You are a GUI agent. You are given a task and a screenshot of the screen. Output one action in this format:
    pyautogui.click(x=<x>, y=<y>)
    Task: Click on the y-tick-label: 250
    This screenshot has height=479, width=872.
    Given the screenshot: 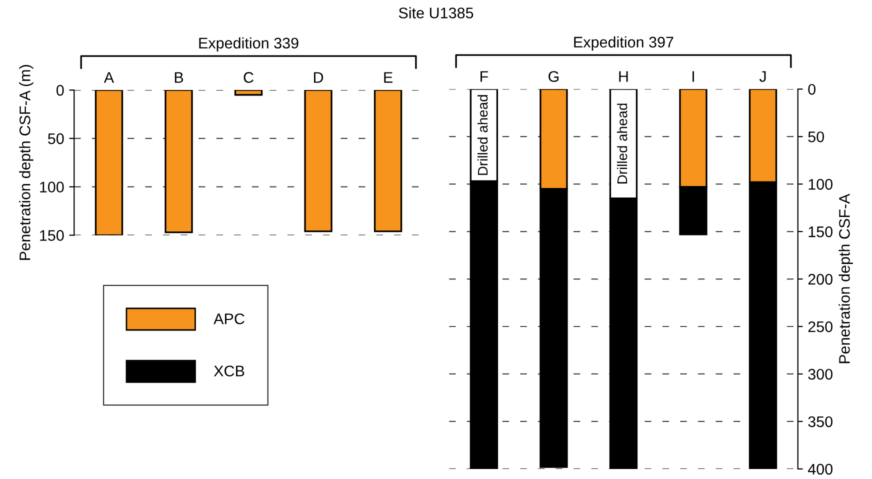 What is the action you would take?
    pyautogui.click(x=820, y=326)
    